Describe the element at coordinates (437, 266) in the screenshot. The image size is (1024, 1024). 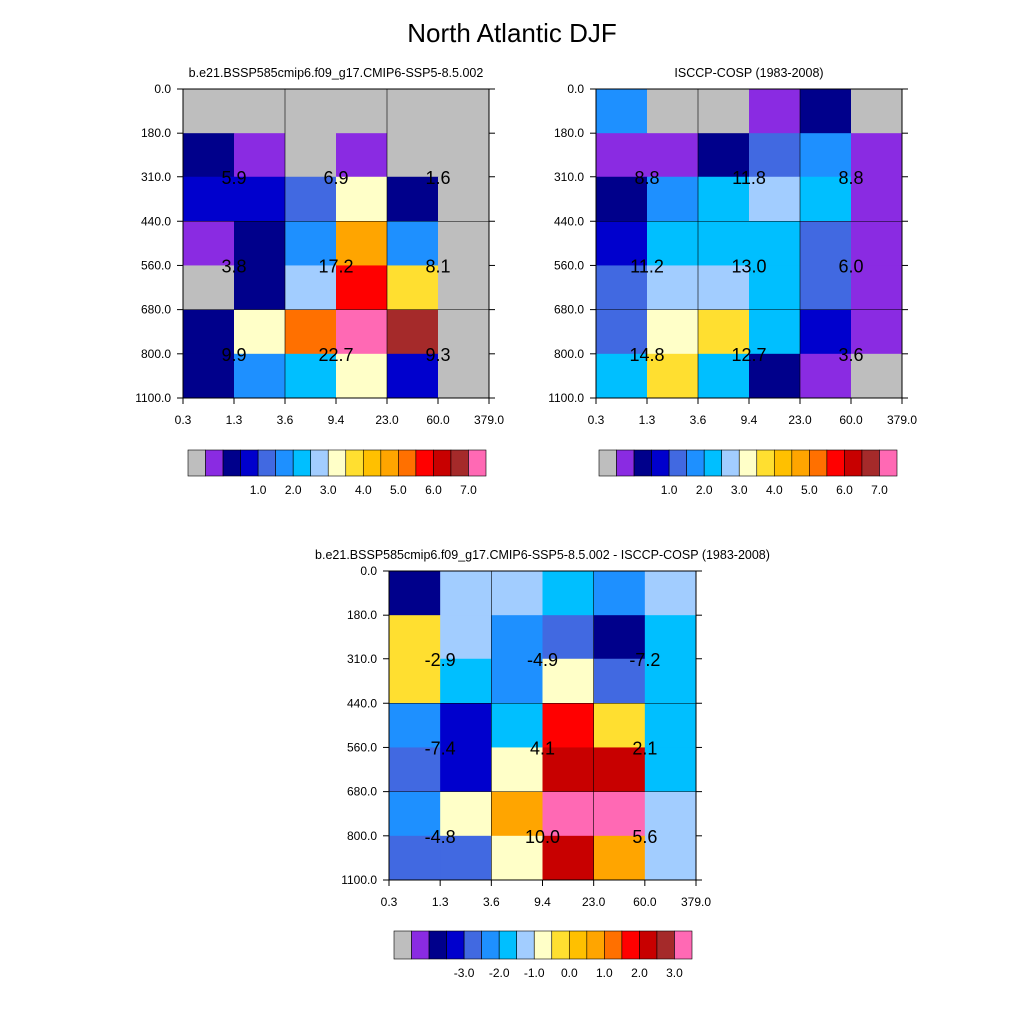
I see `cell-value-label: 8.1` at that location.